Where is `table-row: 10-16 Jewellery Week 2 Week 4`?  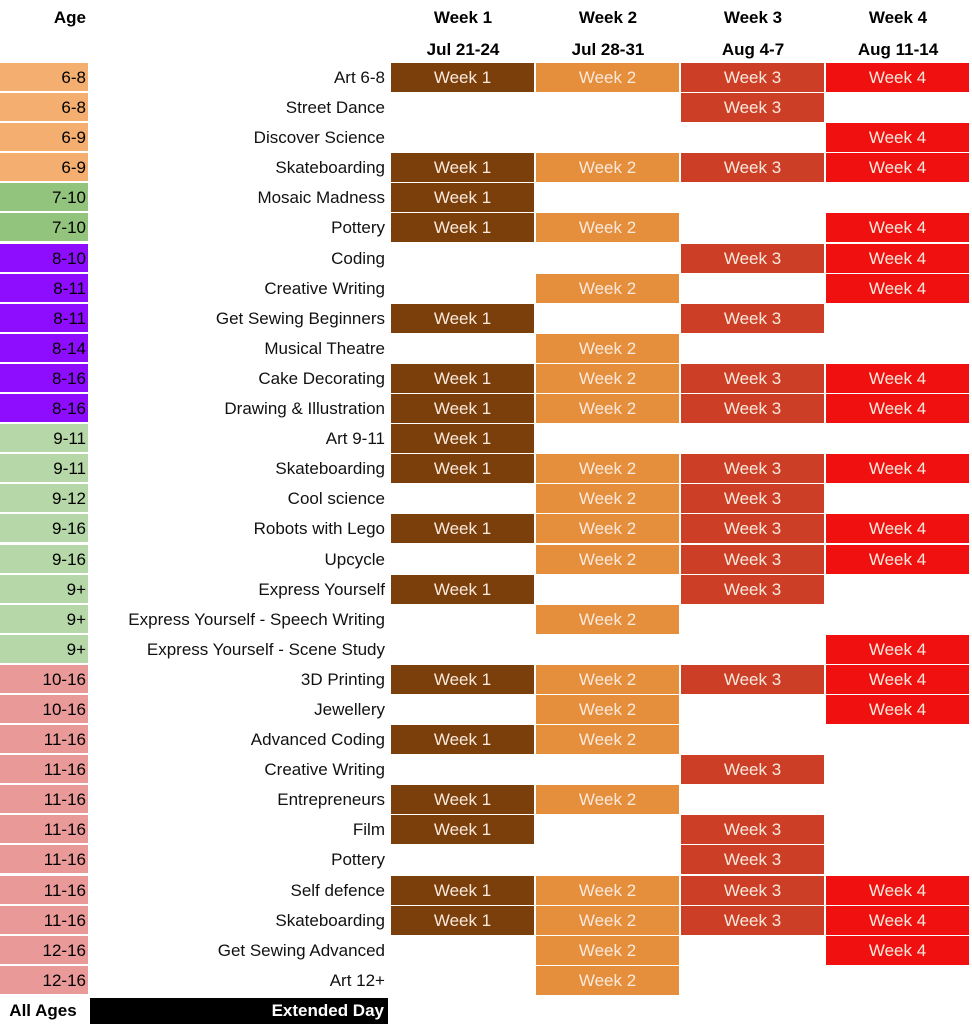
table-row: 10-16 Jewellery Week 2 Week 4 is located at coordinates (486, 709).